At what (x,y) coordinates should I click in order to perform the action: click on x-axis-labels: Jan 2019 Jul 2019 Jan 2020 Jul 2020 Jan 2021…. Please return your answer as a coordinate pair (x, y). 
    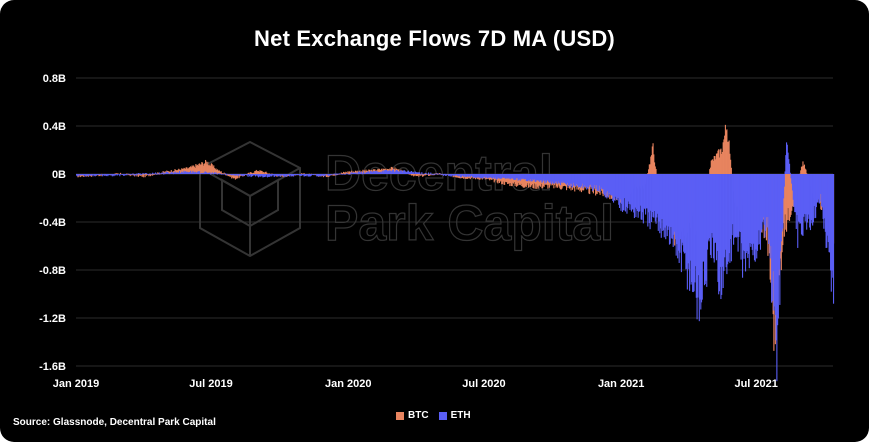
    Looking at the image, I should click on (415, 384).